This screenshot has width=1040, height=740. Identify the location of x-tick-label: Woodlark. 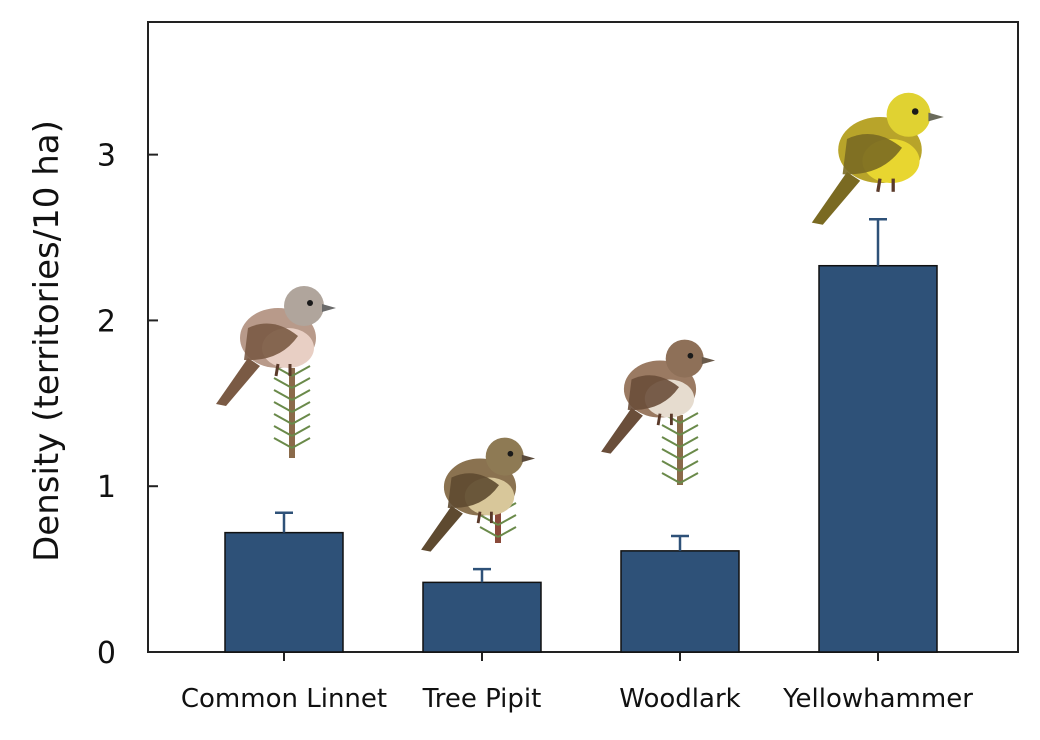
(679, 699).